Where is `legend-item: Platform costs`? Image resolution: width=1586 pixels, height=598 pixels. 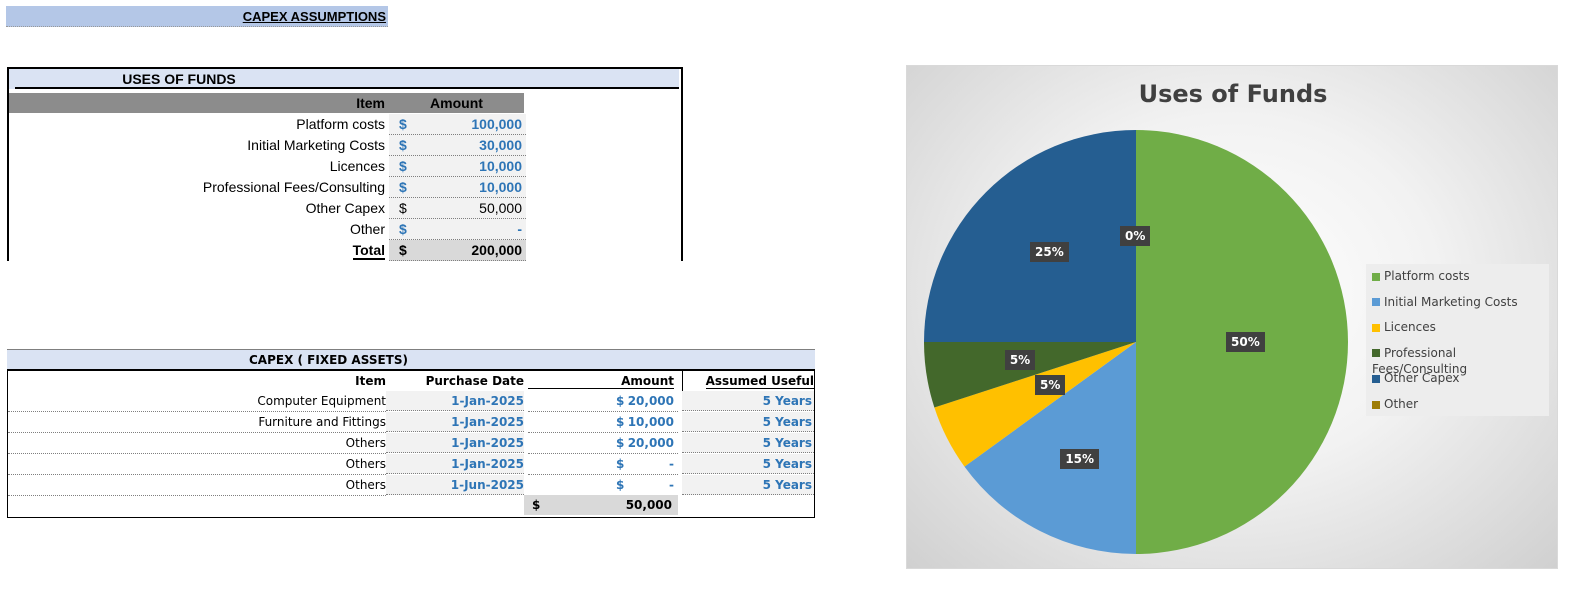
legend-item: Platform costs is located at coordinates (1421, 276).